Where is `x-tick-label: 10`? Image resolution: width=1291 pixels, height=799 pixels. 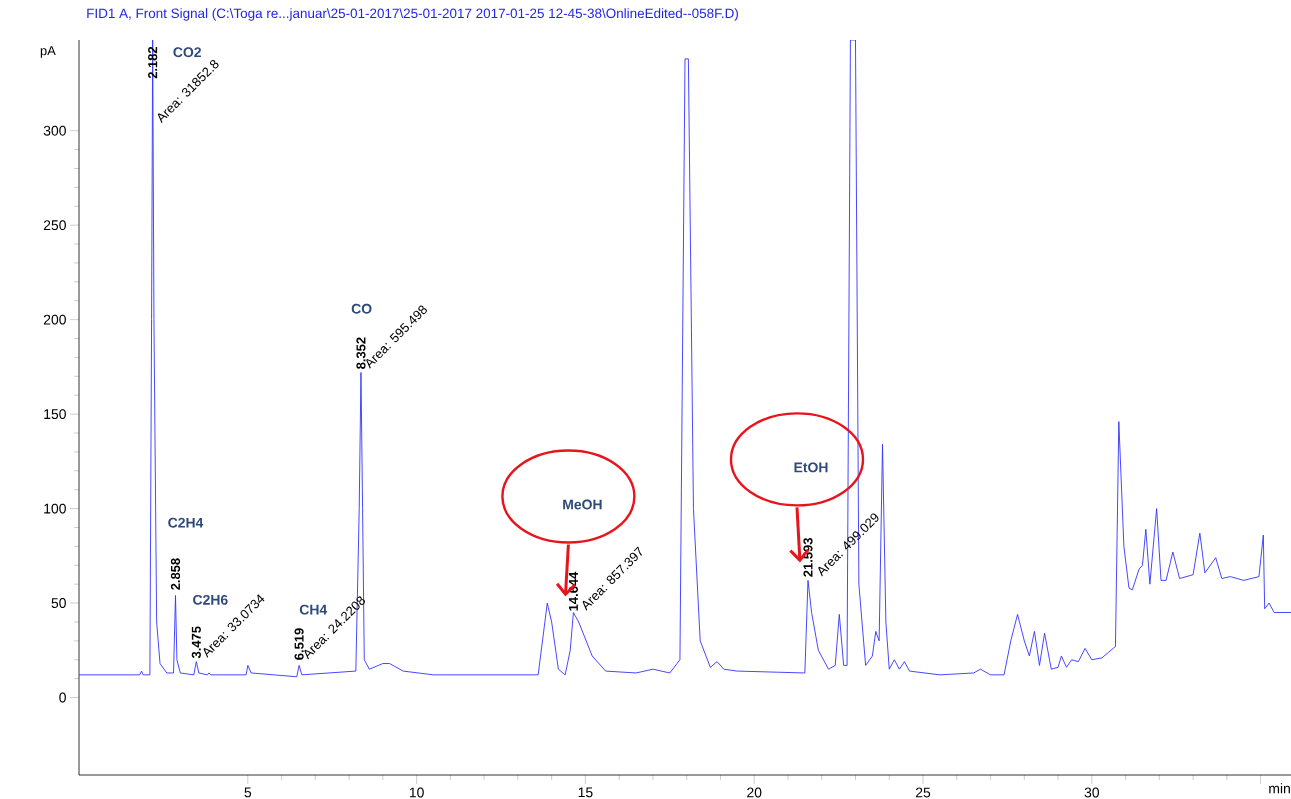 x-tick-label: 10 is located at coordinates (416, 792).